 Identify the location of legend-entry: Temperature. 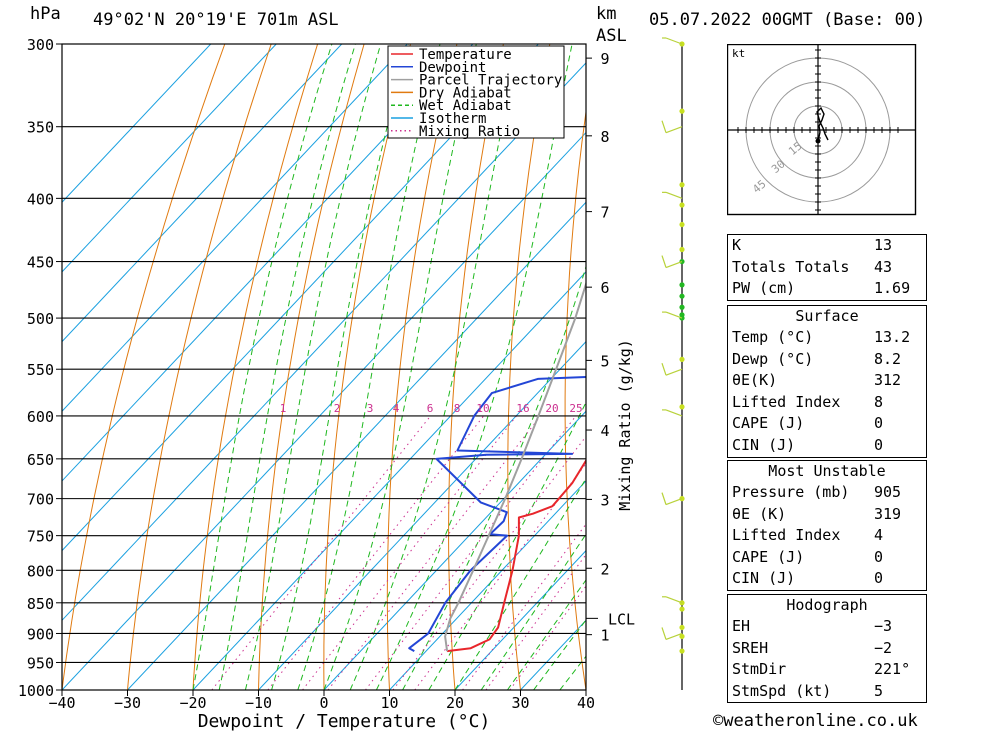
(465, 55).